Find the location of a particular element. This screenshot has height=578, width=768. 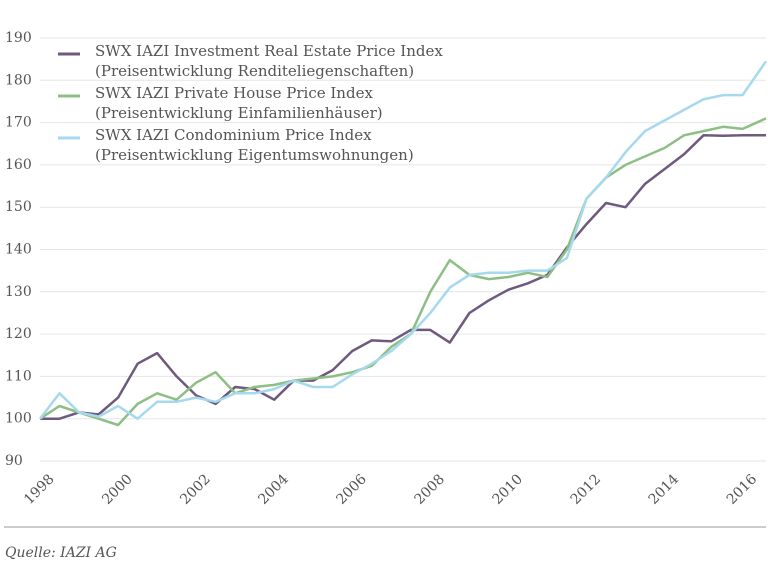

x-tick-label: 2014 is located at coordinates (664, 489).